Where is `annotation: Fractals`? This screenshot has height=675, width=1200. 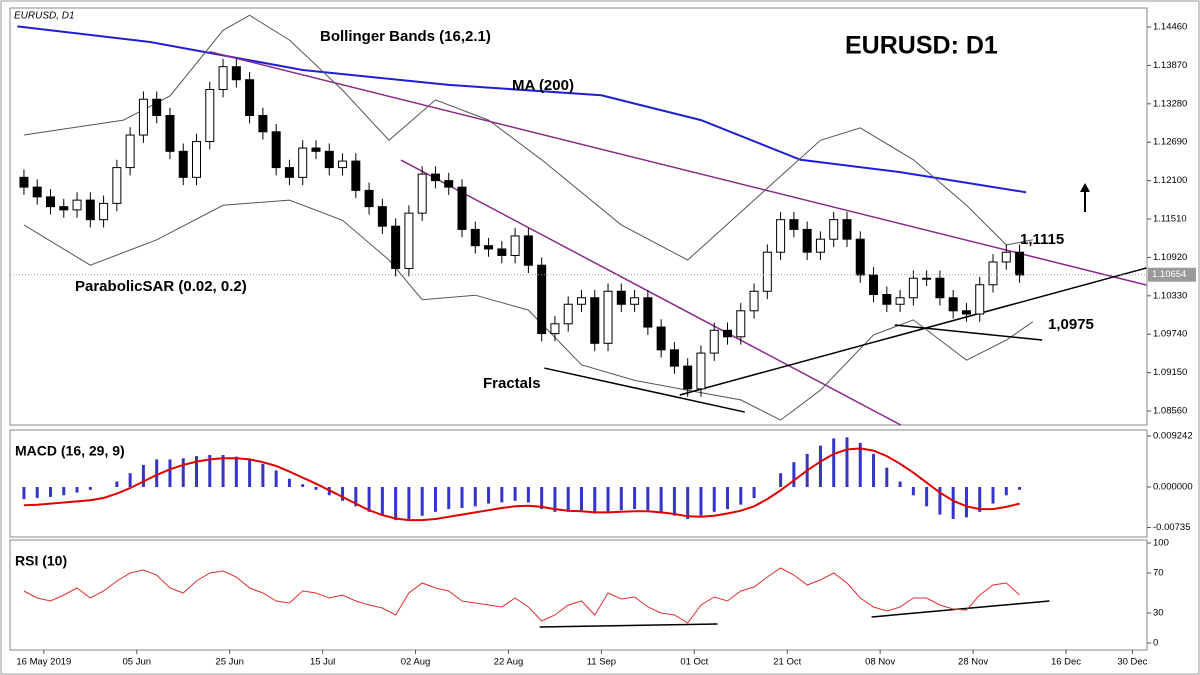
annotation: Fractals is located at coordinates (512, 383).